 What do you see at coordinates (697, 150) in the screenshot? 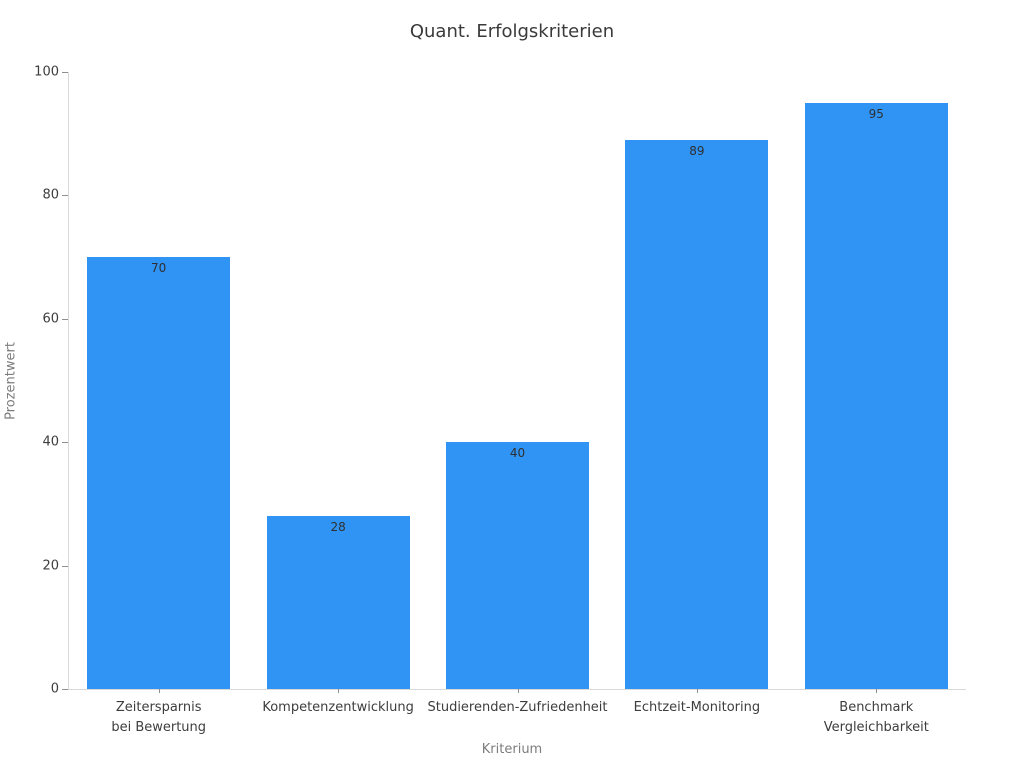
I see `bar-value-label: 89` at bounding box center [697, 150].